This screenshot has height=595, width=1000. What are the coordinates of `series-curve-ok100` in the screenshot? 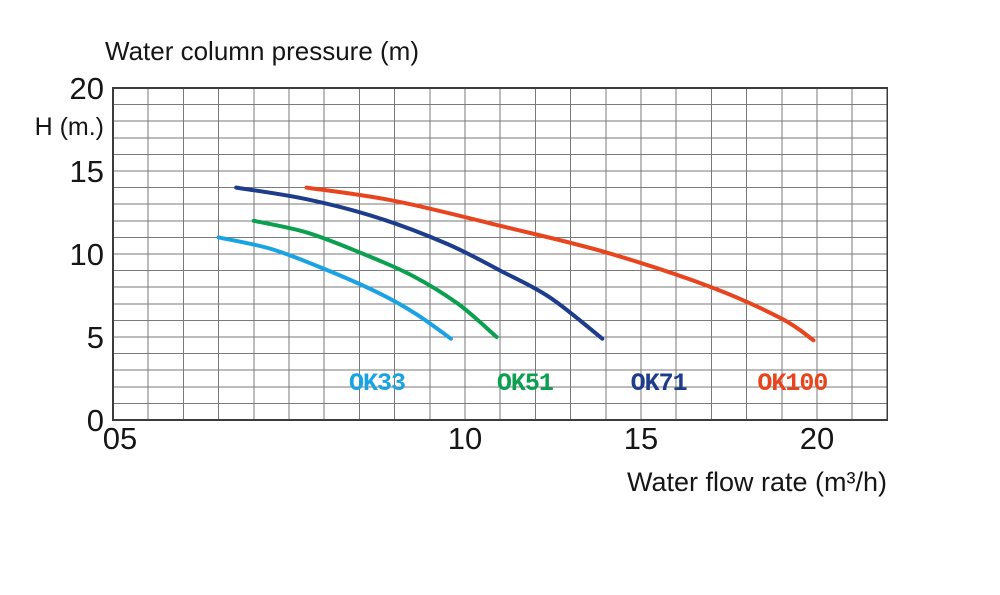 It's located at (560, 264).